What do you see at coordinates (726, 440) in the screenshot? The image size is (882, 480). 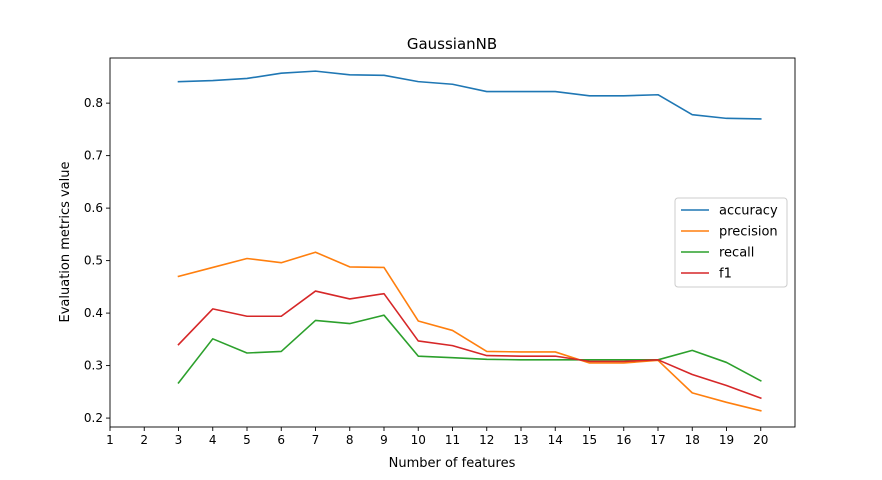 I see `x-tick-label: 19` at bounding box center [726, 440].